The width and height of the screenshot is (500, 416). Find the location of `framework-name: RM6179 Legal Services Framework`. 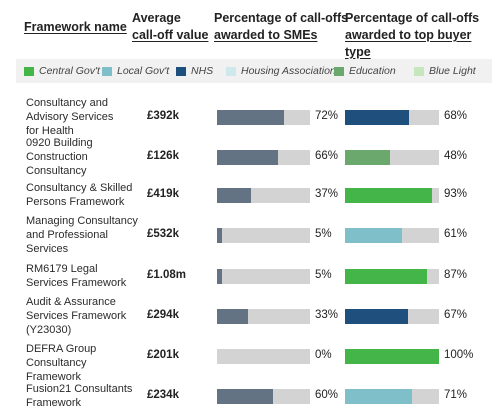

framework-name: RM6179 Legal Services Framework is located at coordinates (76, 276).